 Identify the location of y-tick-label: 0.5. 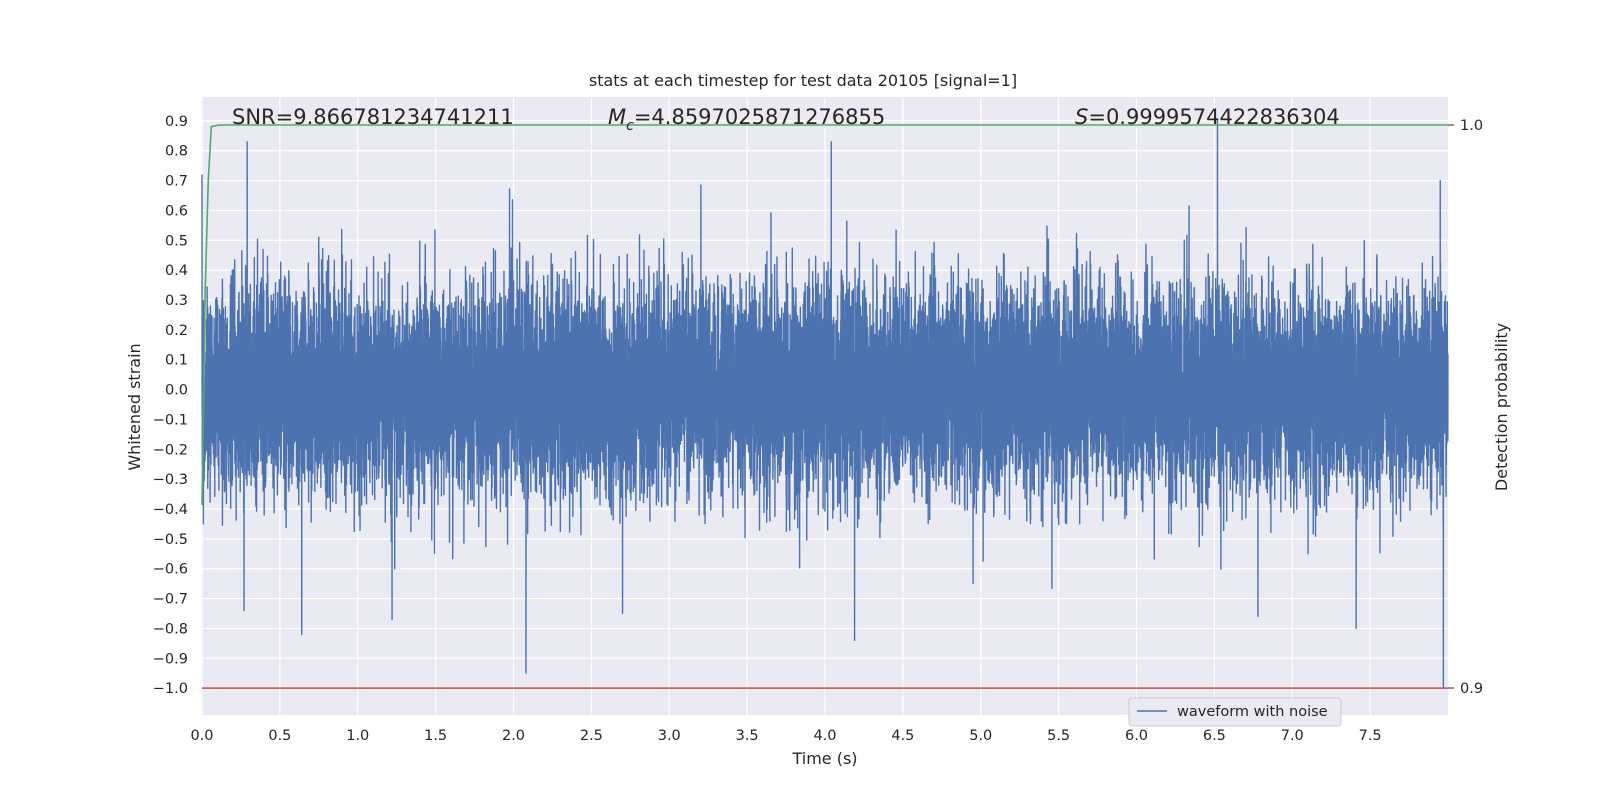
(176, 241).